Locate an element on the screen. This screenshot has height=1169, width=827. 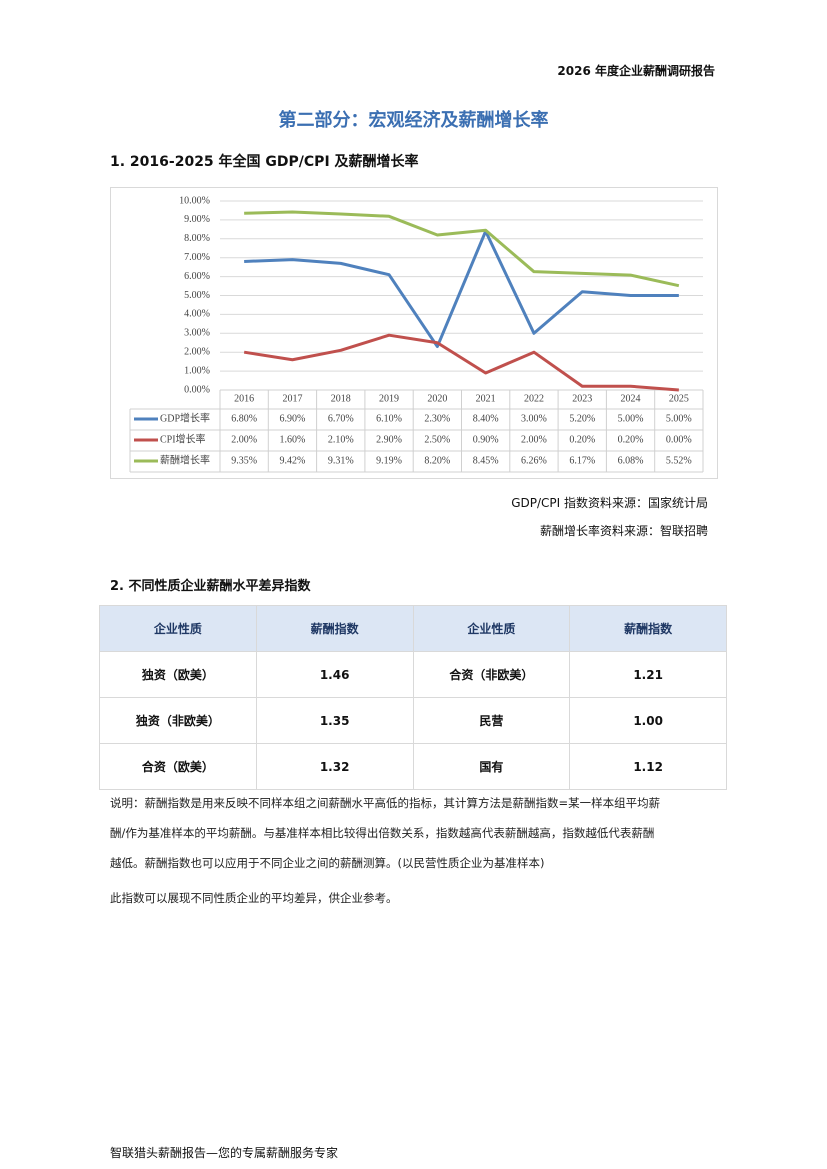
data-label: 2.90% is located at coordinates (389, 439).